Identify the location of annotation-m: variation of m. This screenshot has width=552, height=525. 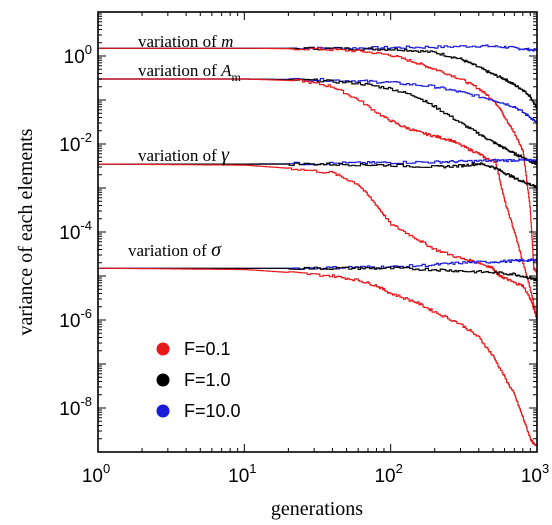
(185, 41).